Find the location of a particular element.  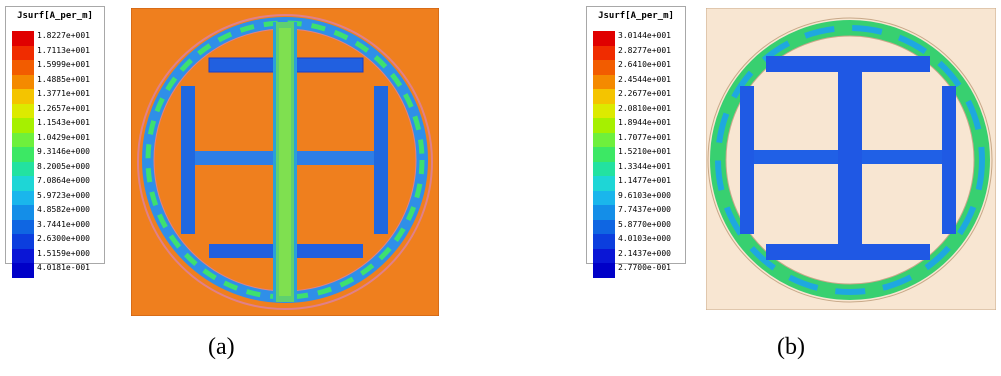

legend-value: 1.1543e+001 is located at coordinates (63, 122).